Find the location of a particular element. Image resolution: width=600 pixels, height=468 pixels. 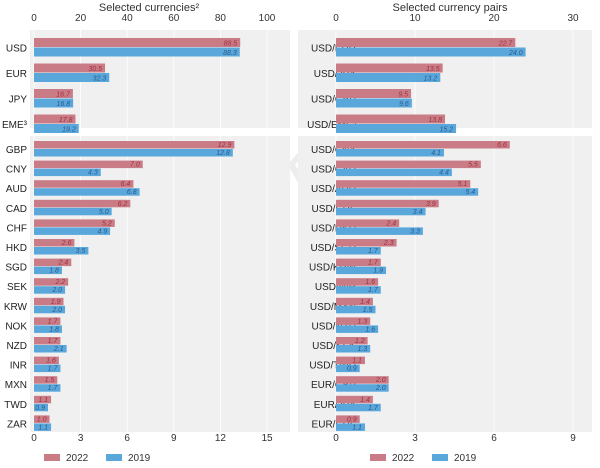

x-tick-label: 3 is located at coordinates (415, 438).